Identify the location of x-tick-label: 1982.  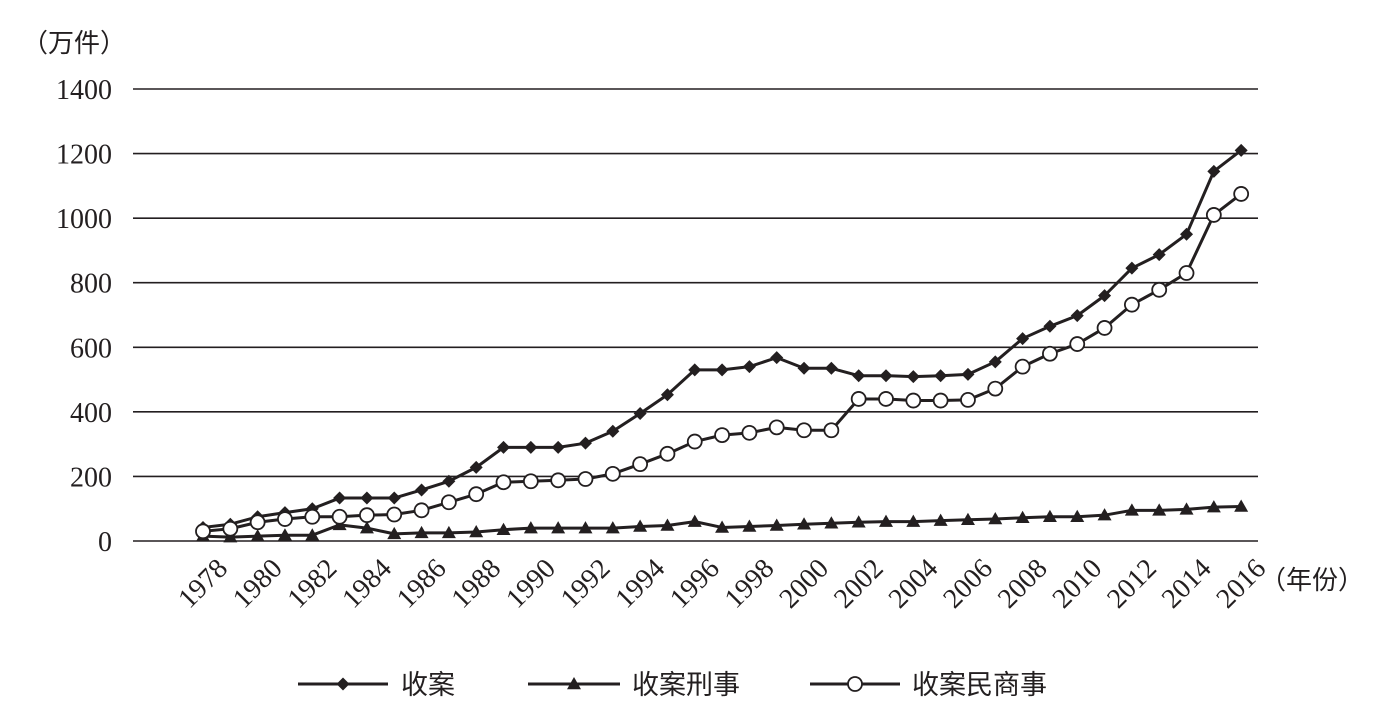
(313, 584).